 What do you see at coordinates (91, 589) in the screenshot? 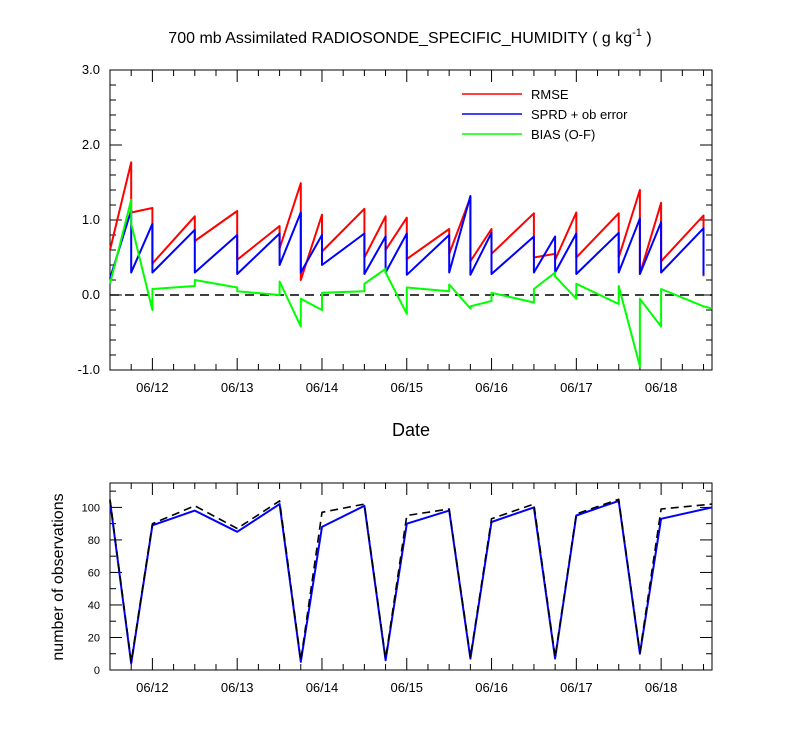
I see `bottom-y-tick-labels: 0 20 40 60 80 100` at bounding box center [91, 589].